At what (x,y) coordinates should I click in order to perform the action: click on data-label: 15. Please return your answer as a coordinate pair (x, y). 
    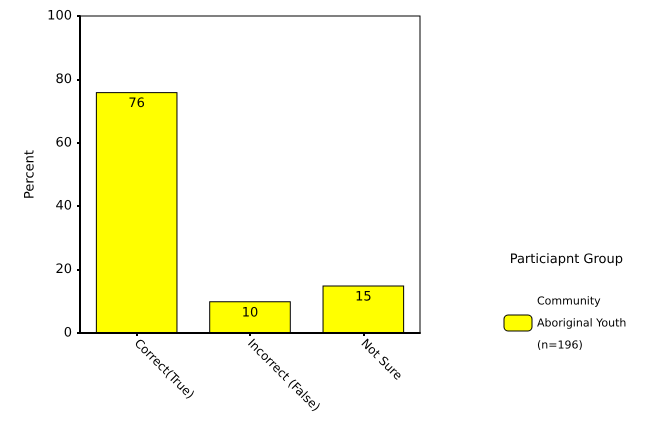
    Looking at the image, I should click on (363, 296).